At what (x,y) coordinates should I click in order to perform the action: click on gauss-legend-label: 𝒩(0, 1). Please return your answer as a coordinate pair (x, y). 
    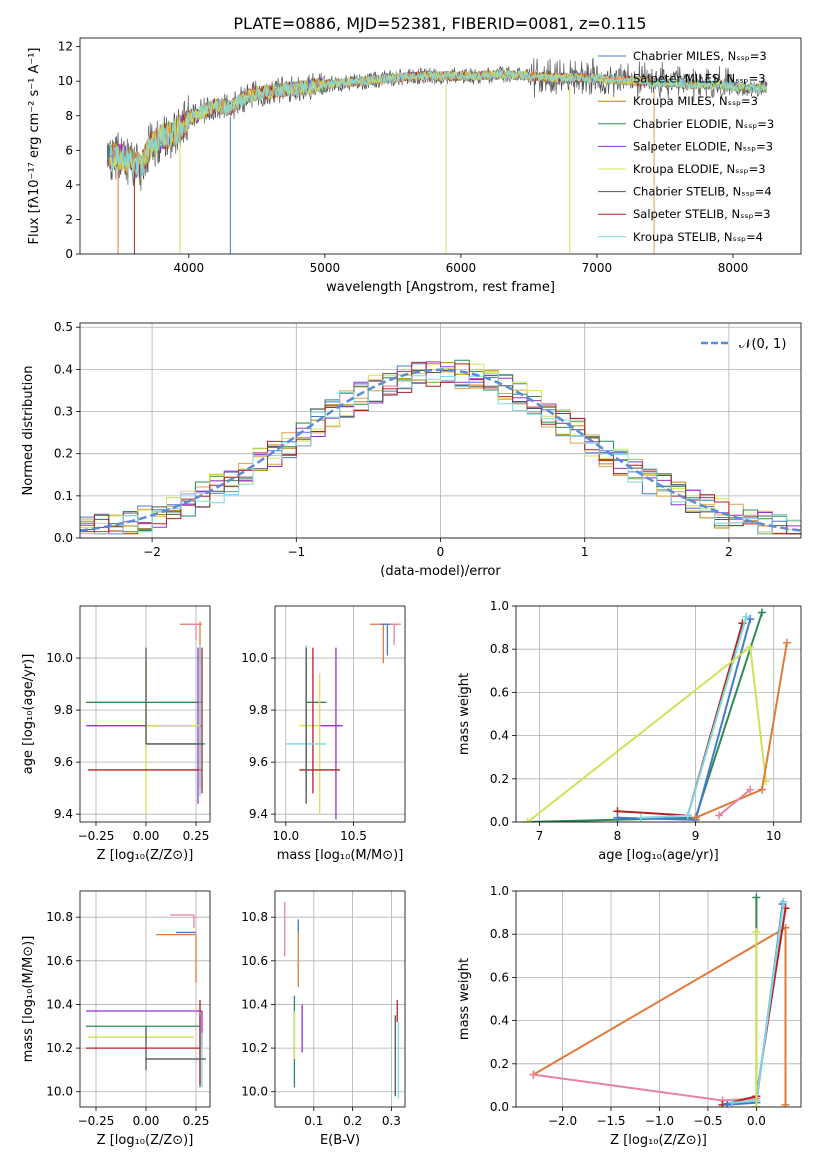
    Looking at the image, I should click on (762, 344).